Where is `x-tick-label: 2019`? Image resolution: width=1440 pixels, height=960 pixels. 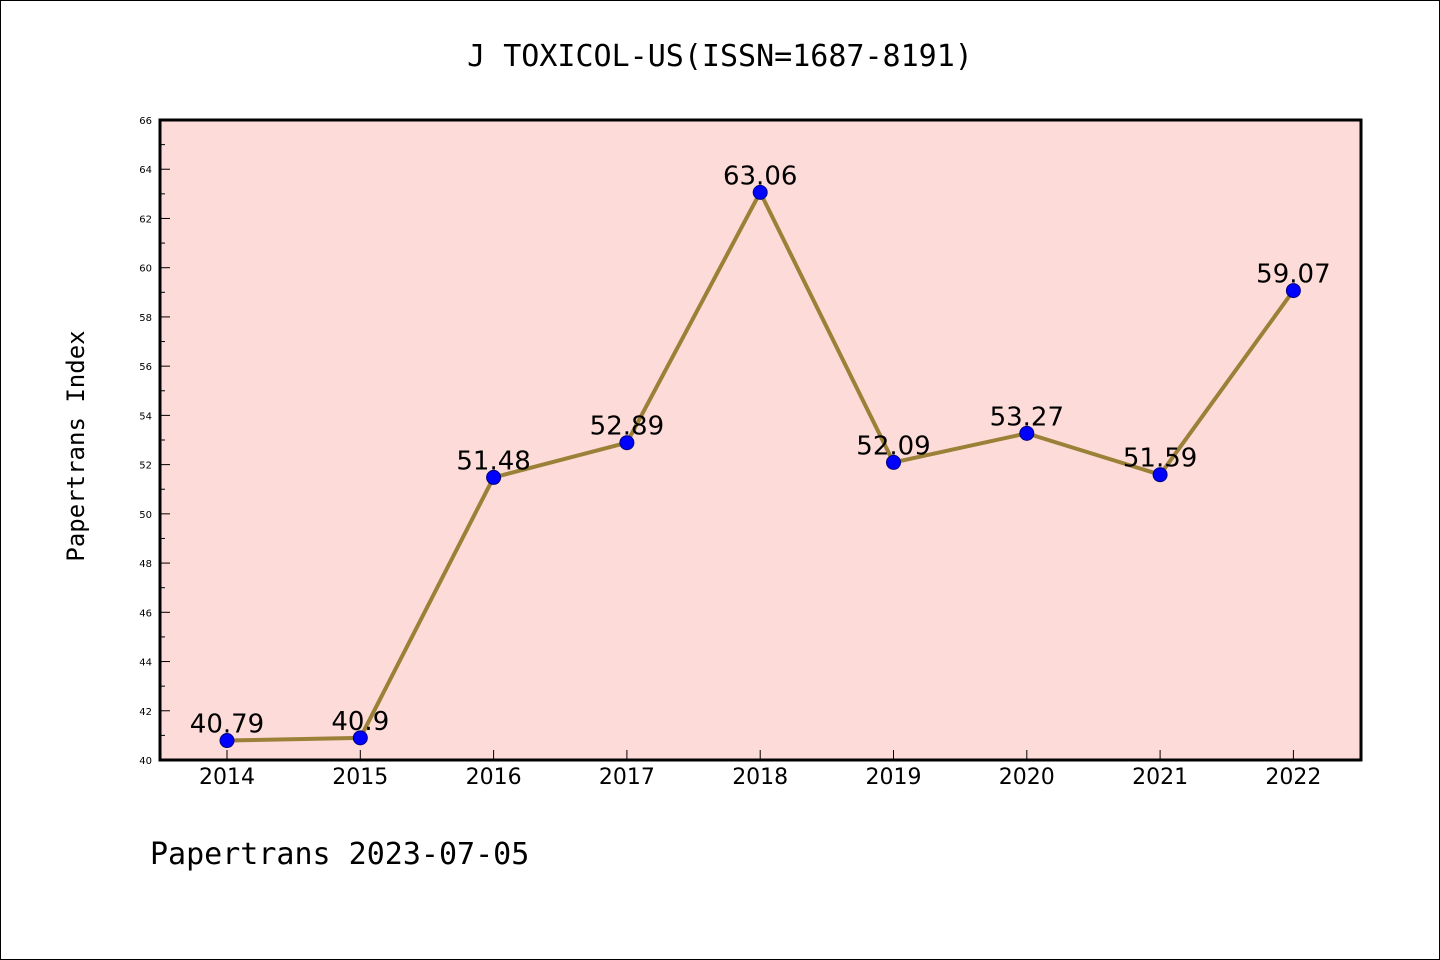
x-tick-label: 2019 is located at coordinates (894, 777).